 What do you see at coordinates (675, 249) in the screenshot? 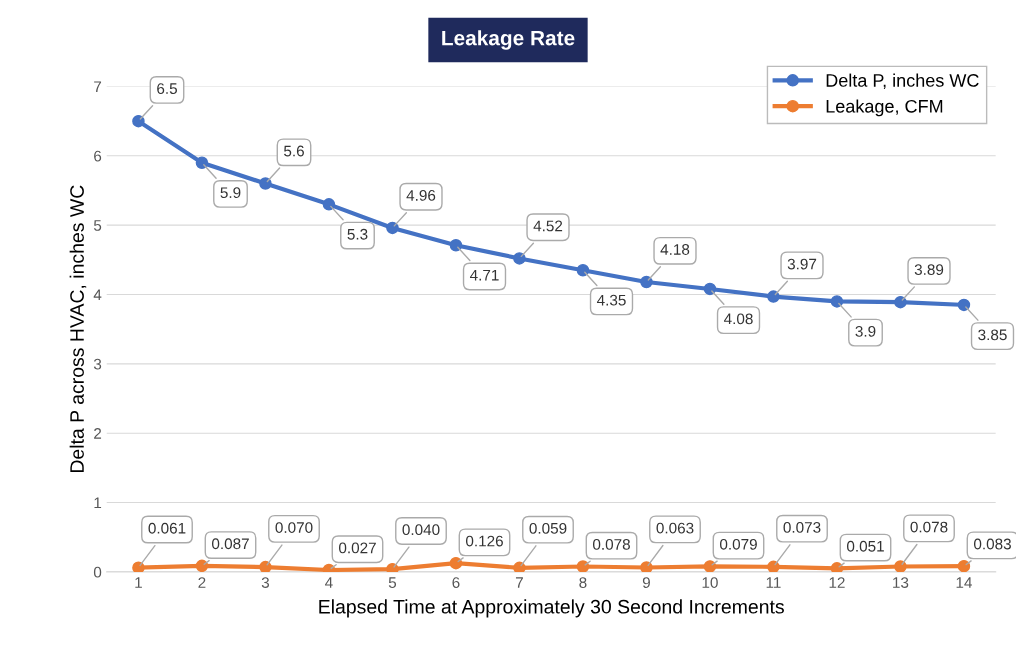
I see `data-label: 4.18` at bounding box center [675, 249].